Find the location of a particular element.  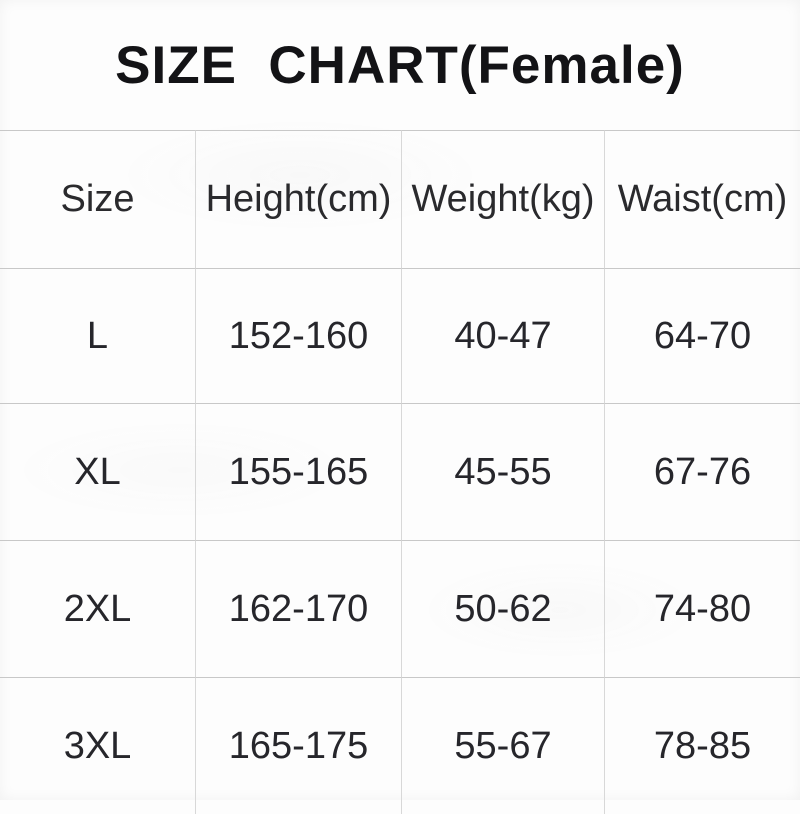

cell-row-l-weight: 40-47 is located at coordinates (503, 335).